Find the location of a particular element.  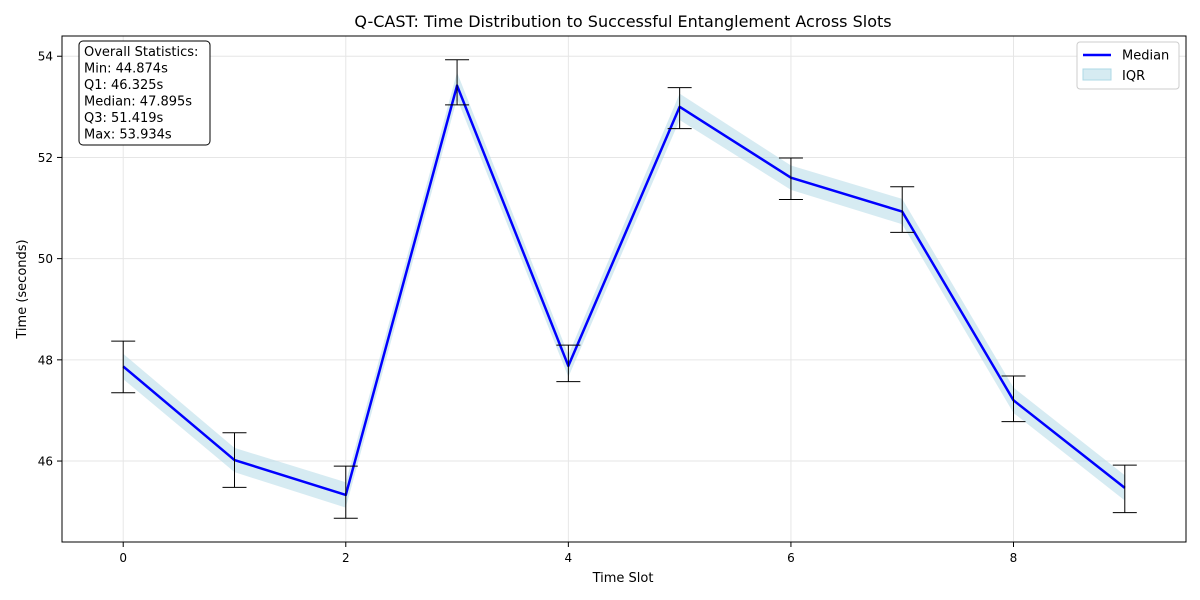

legend-iqr-swatch is located at coordinates (1097, 74).